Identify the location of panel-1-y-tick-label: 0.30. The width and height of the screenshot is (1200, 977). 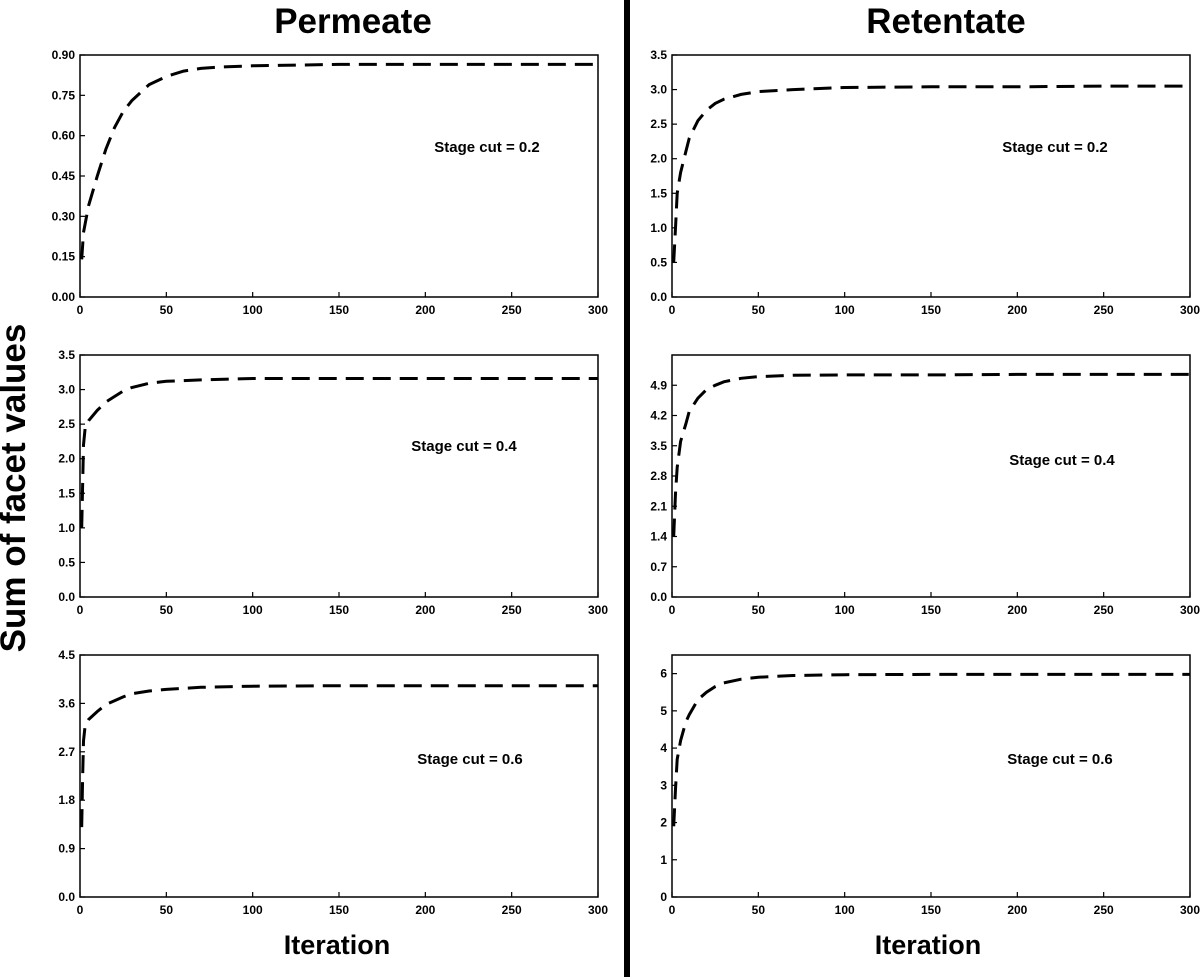
(64, 216).